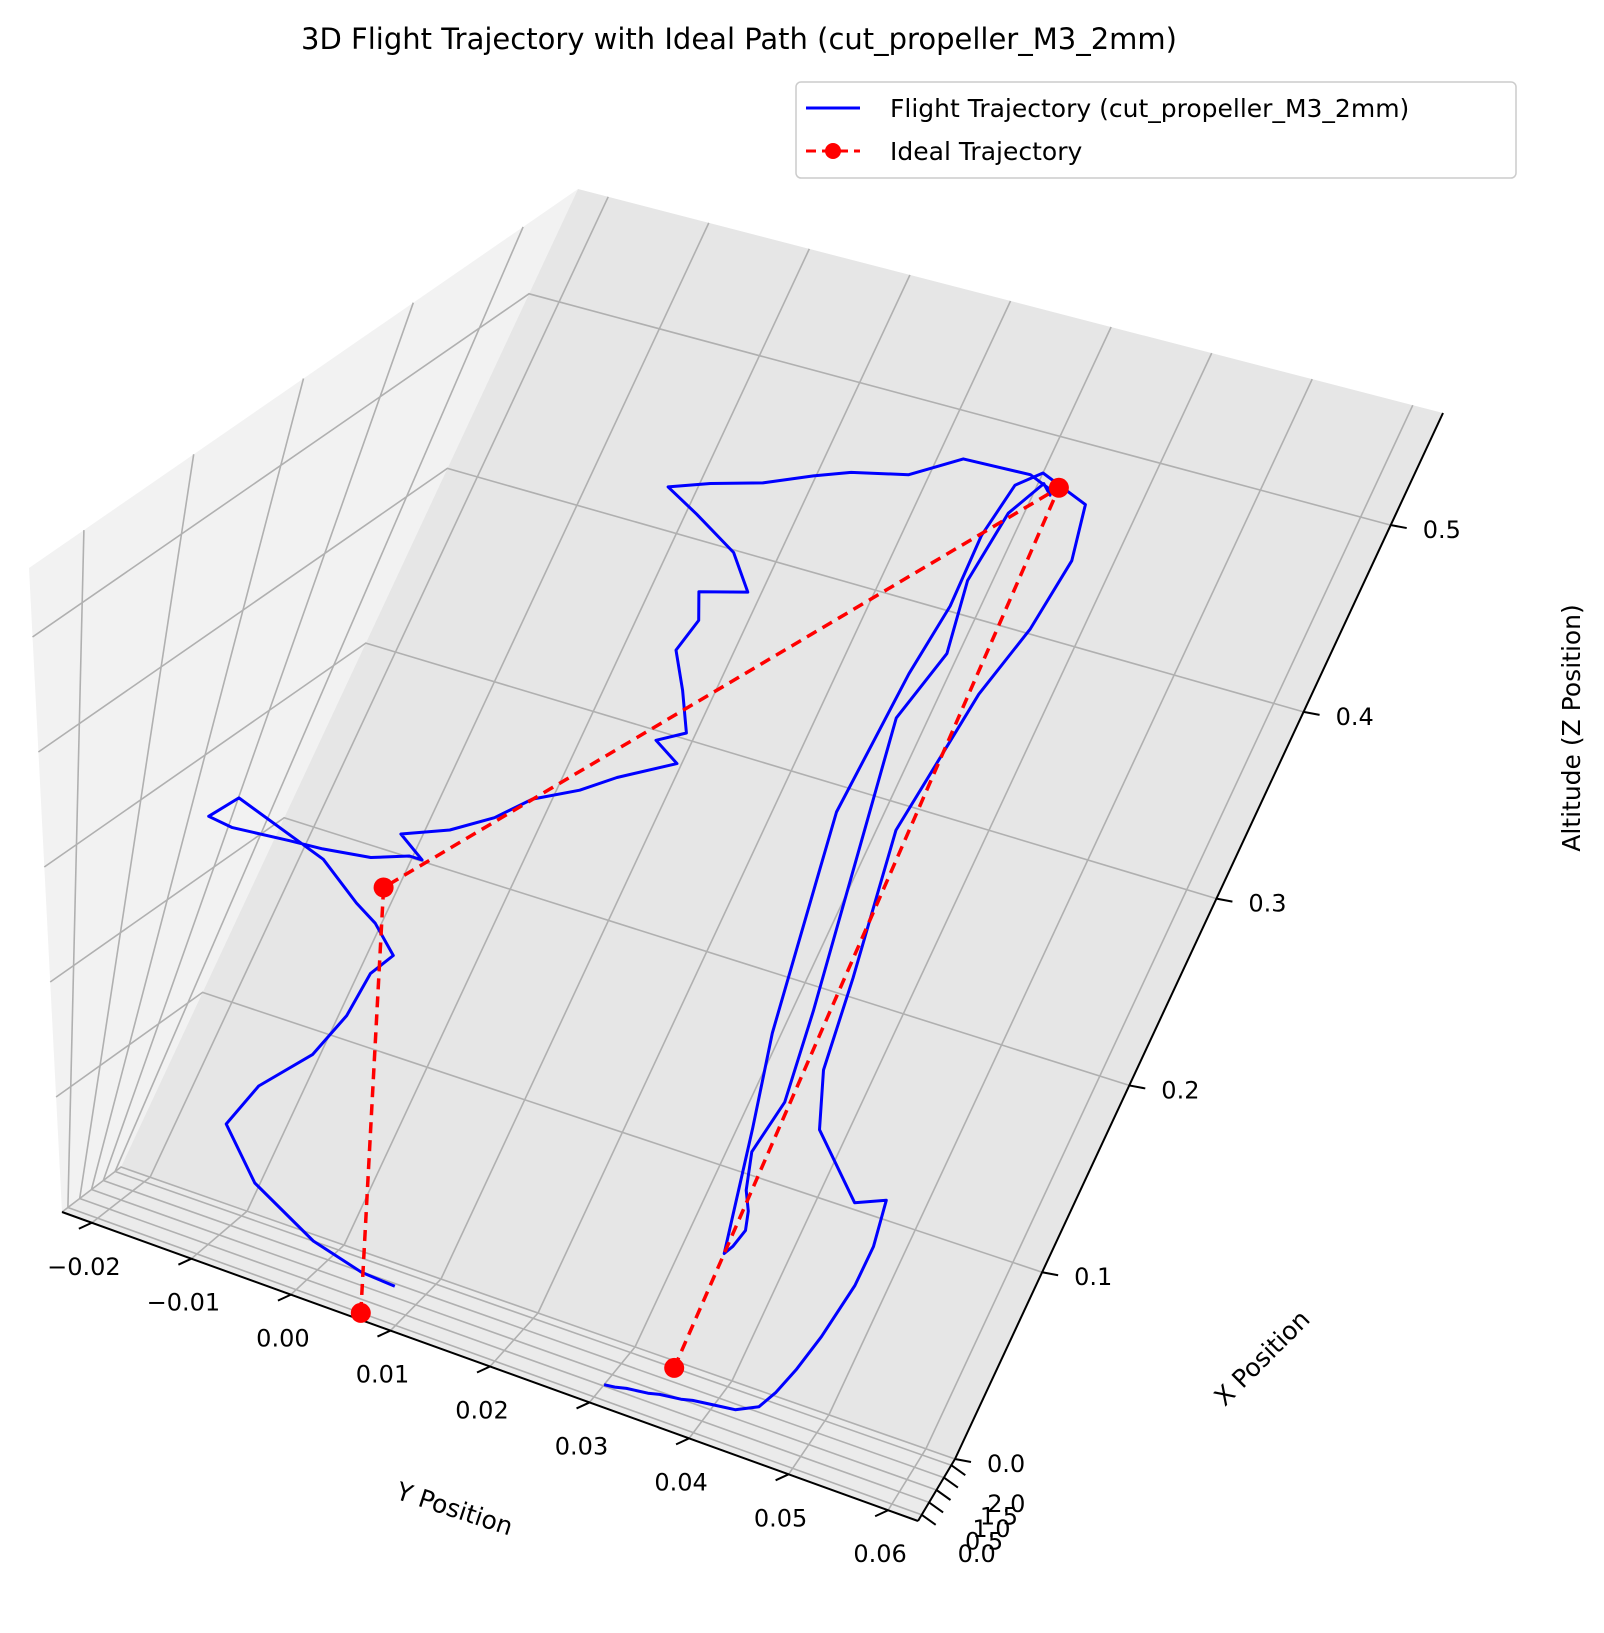 The image size is (1604, 1633). I want to click on legend-ideal-label: Ideal Trajectory, so click(986, 151).